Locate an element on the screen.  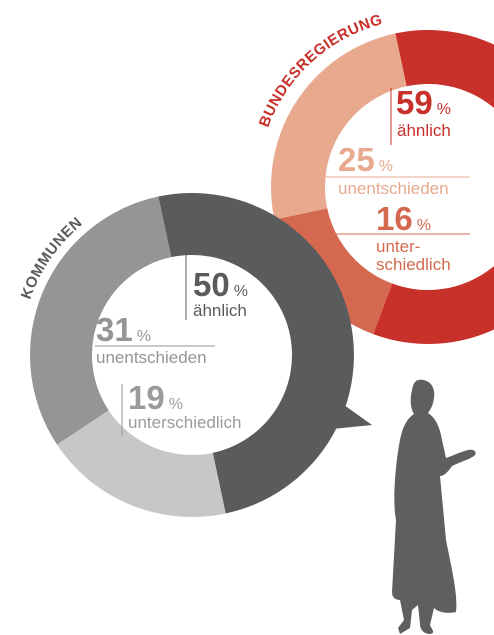
speech-bubble-tail is located at coordinates (347, 412).